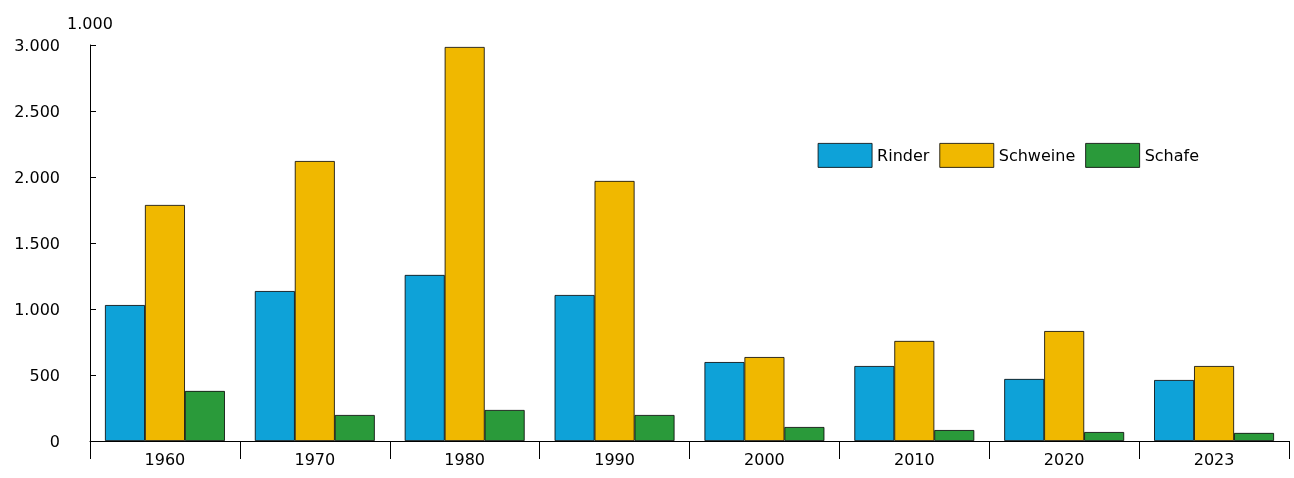 This screenshot has width=1294, height=478. What do you see at coordinates (1214, 459) in the screenshot?
I see `x-tick-label: 2023` at bounding box center [1214, 459].